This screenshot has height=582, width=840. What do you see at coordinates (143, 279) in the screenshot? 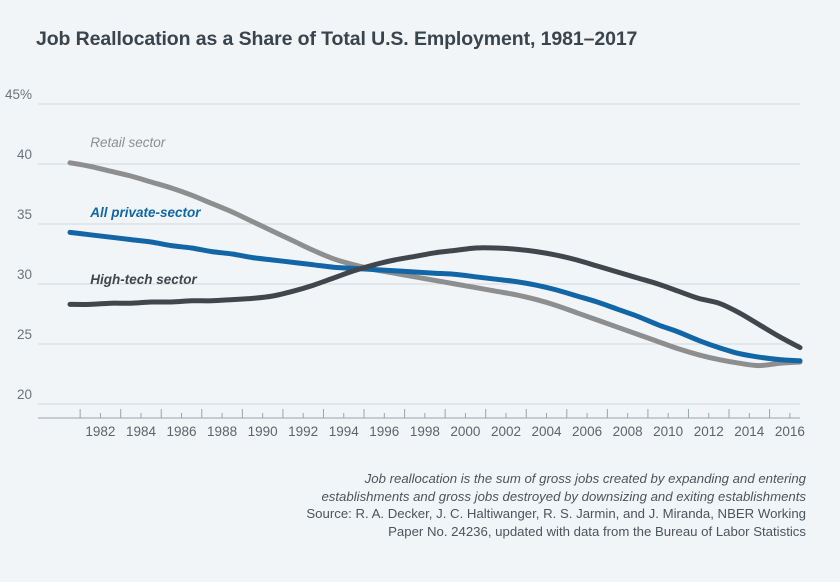
I see `series-label: High-tech sector` at bounding box center [143, 279].